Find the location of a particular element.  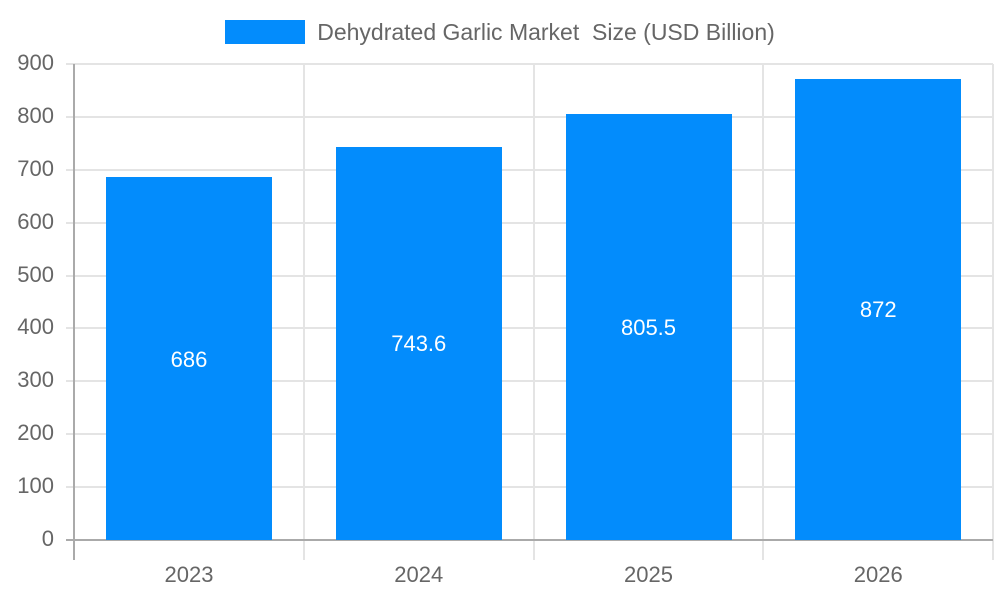

x-tick-label: 2026 is located at coordinates (878, 574).